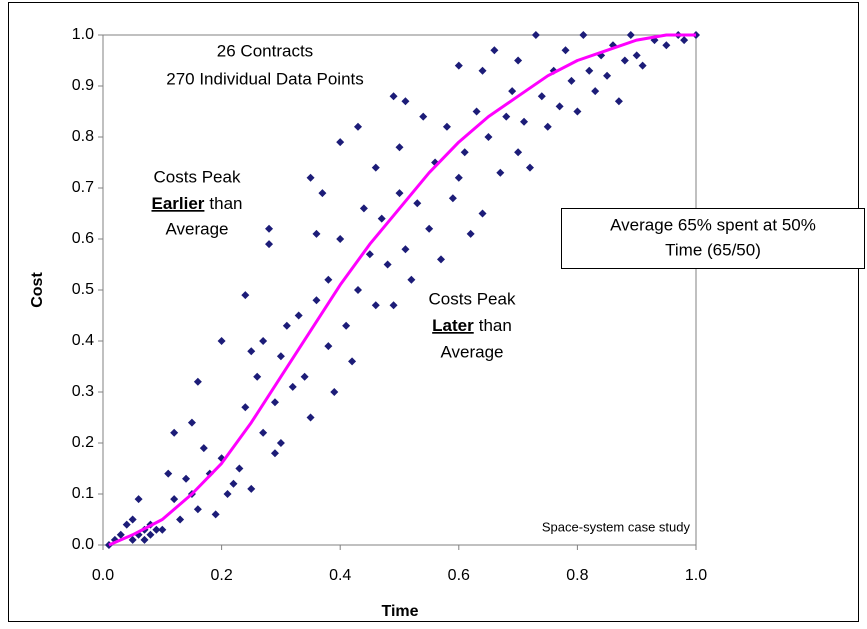 The image size is (867, 629). I want to click on y-tick-label: 0.8, so click(83, 136).